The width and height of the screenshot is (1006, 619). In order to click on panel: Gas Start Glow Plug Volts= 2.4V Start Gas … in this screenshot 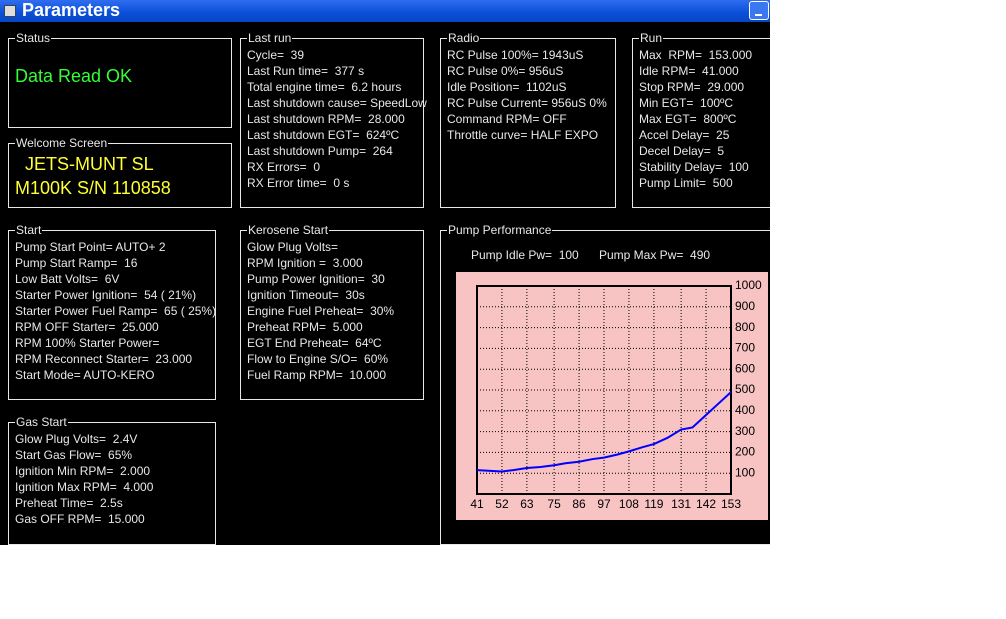, I will do `click(112, 480)`.